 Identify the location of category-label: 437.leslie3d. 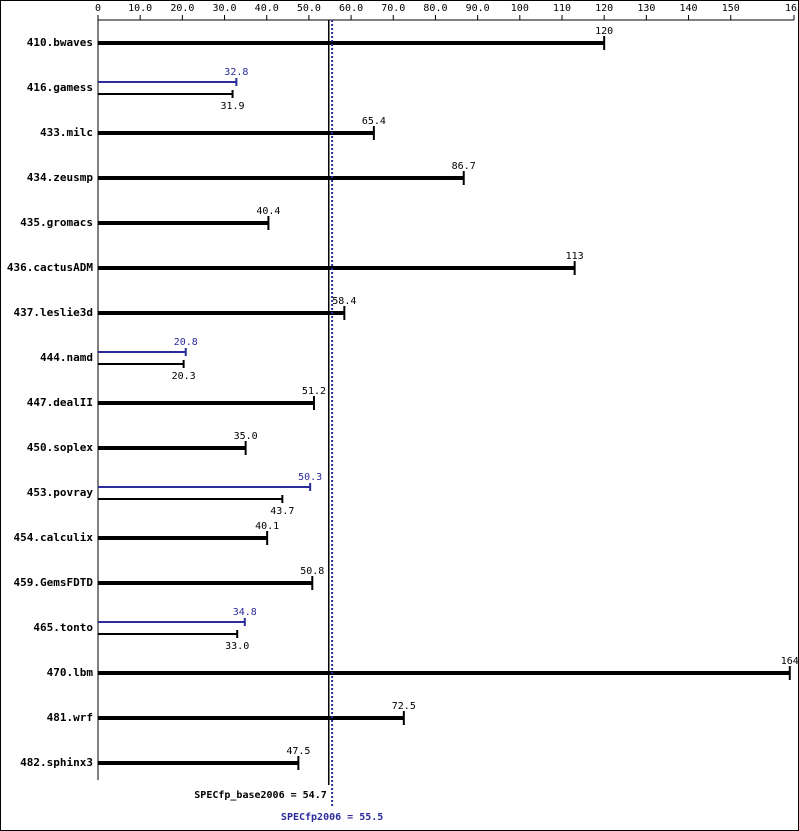
(53, 312).